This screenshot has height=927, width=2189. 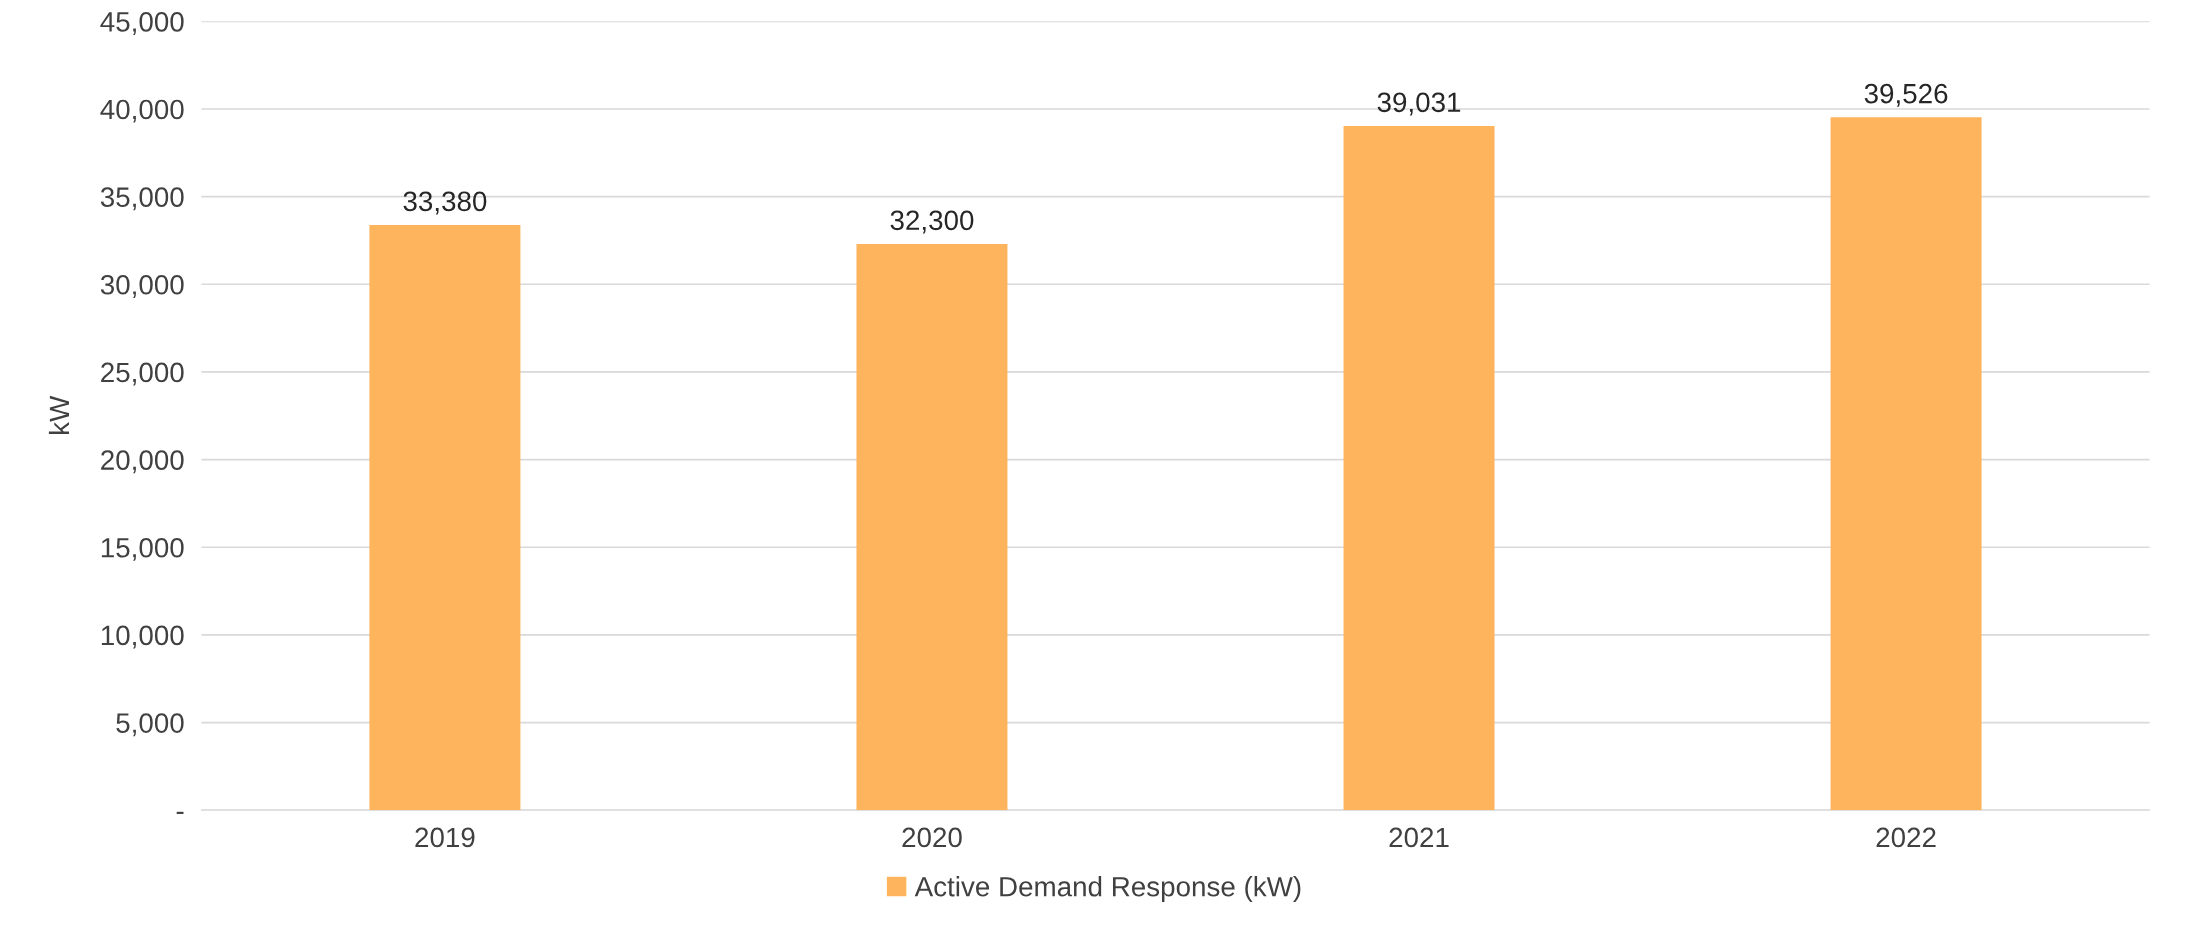 I want to click on data-label: 39,031, so click(x=1419, y=104).